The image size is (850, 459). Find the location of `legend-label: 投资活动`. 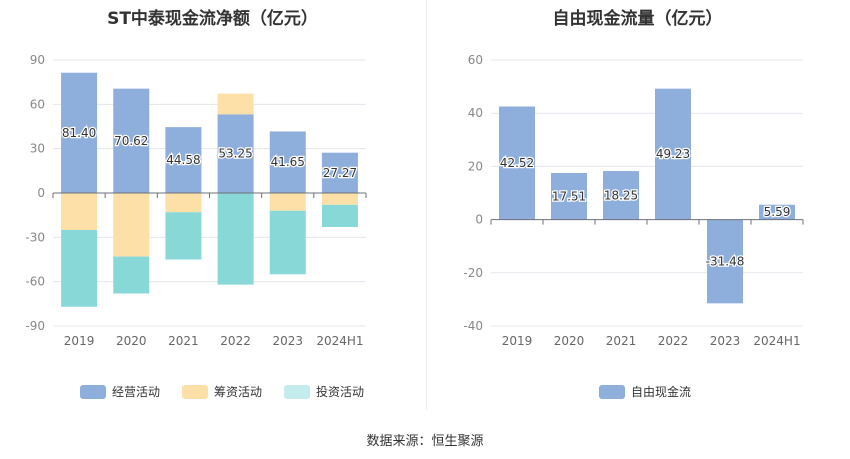

legend-label: 投资活动 is located at coordinates (340, 392).